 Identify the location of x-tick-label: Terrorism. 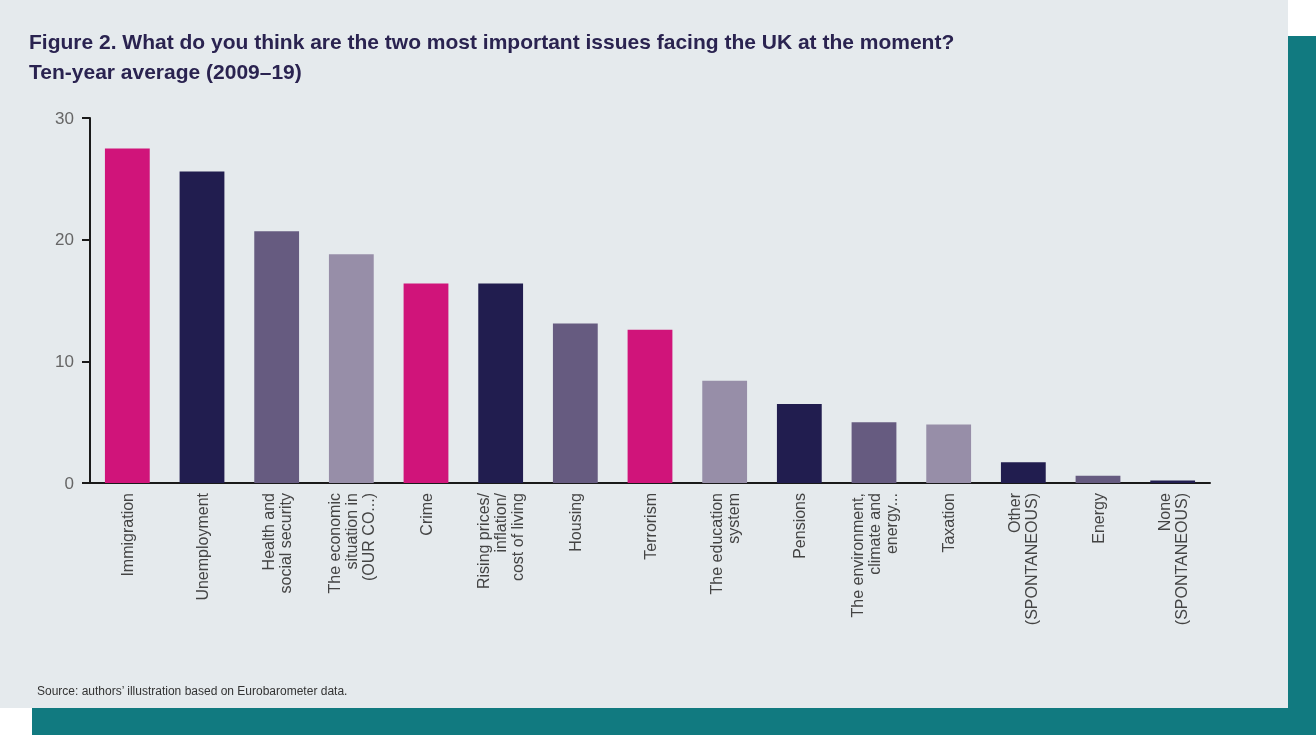
(650, 526).